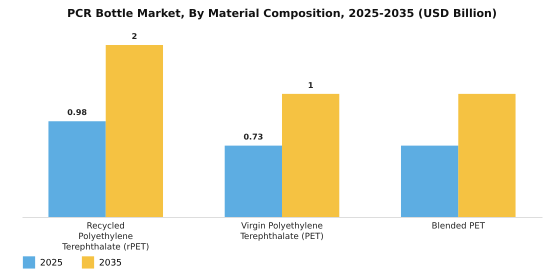 This screenshot has height=280, width=560. Describe the element at coordinates (253, 137) in the screenshot. I see `data-label: 0.73` at that location.